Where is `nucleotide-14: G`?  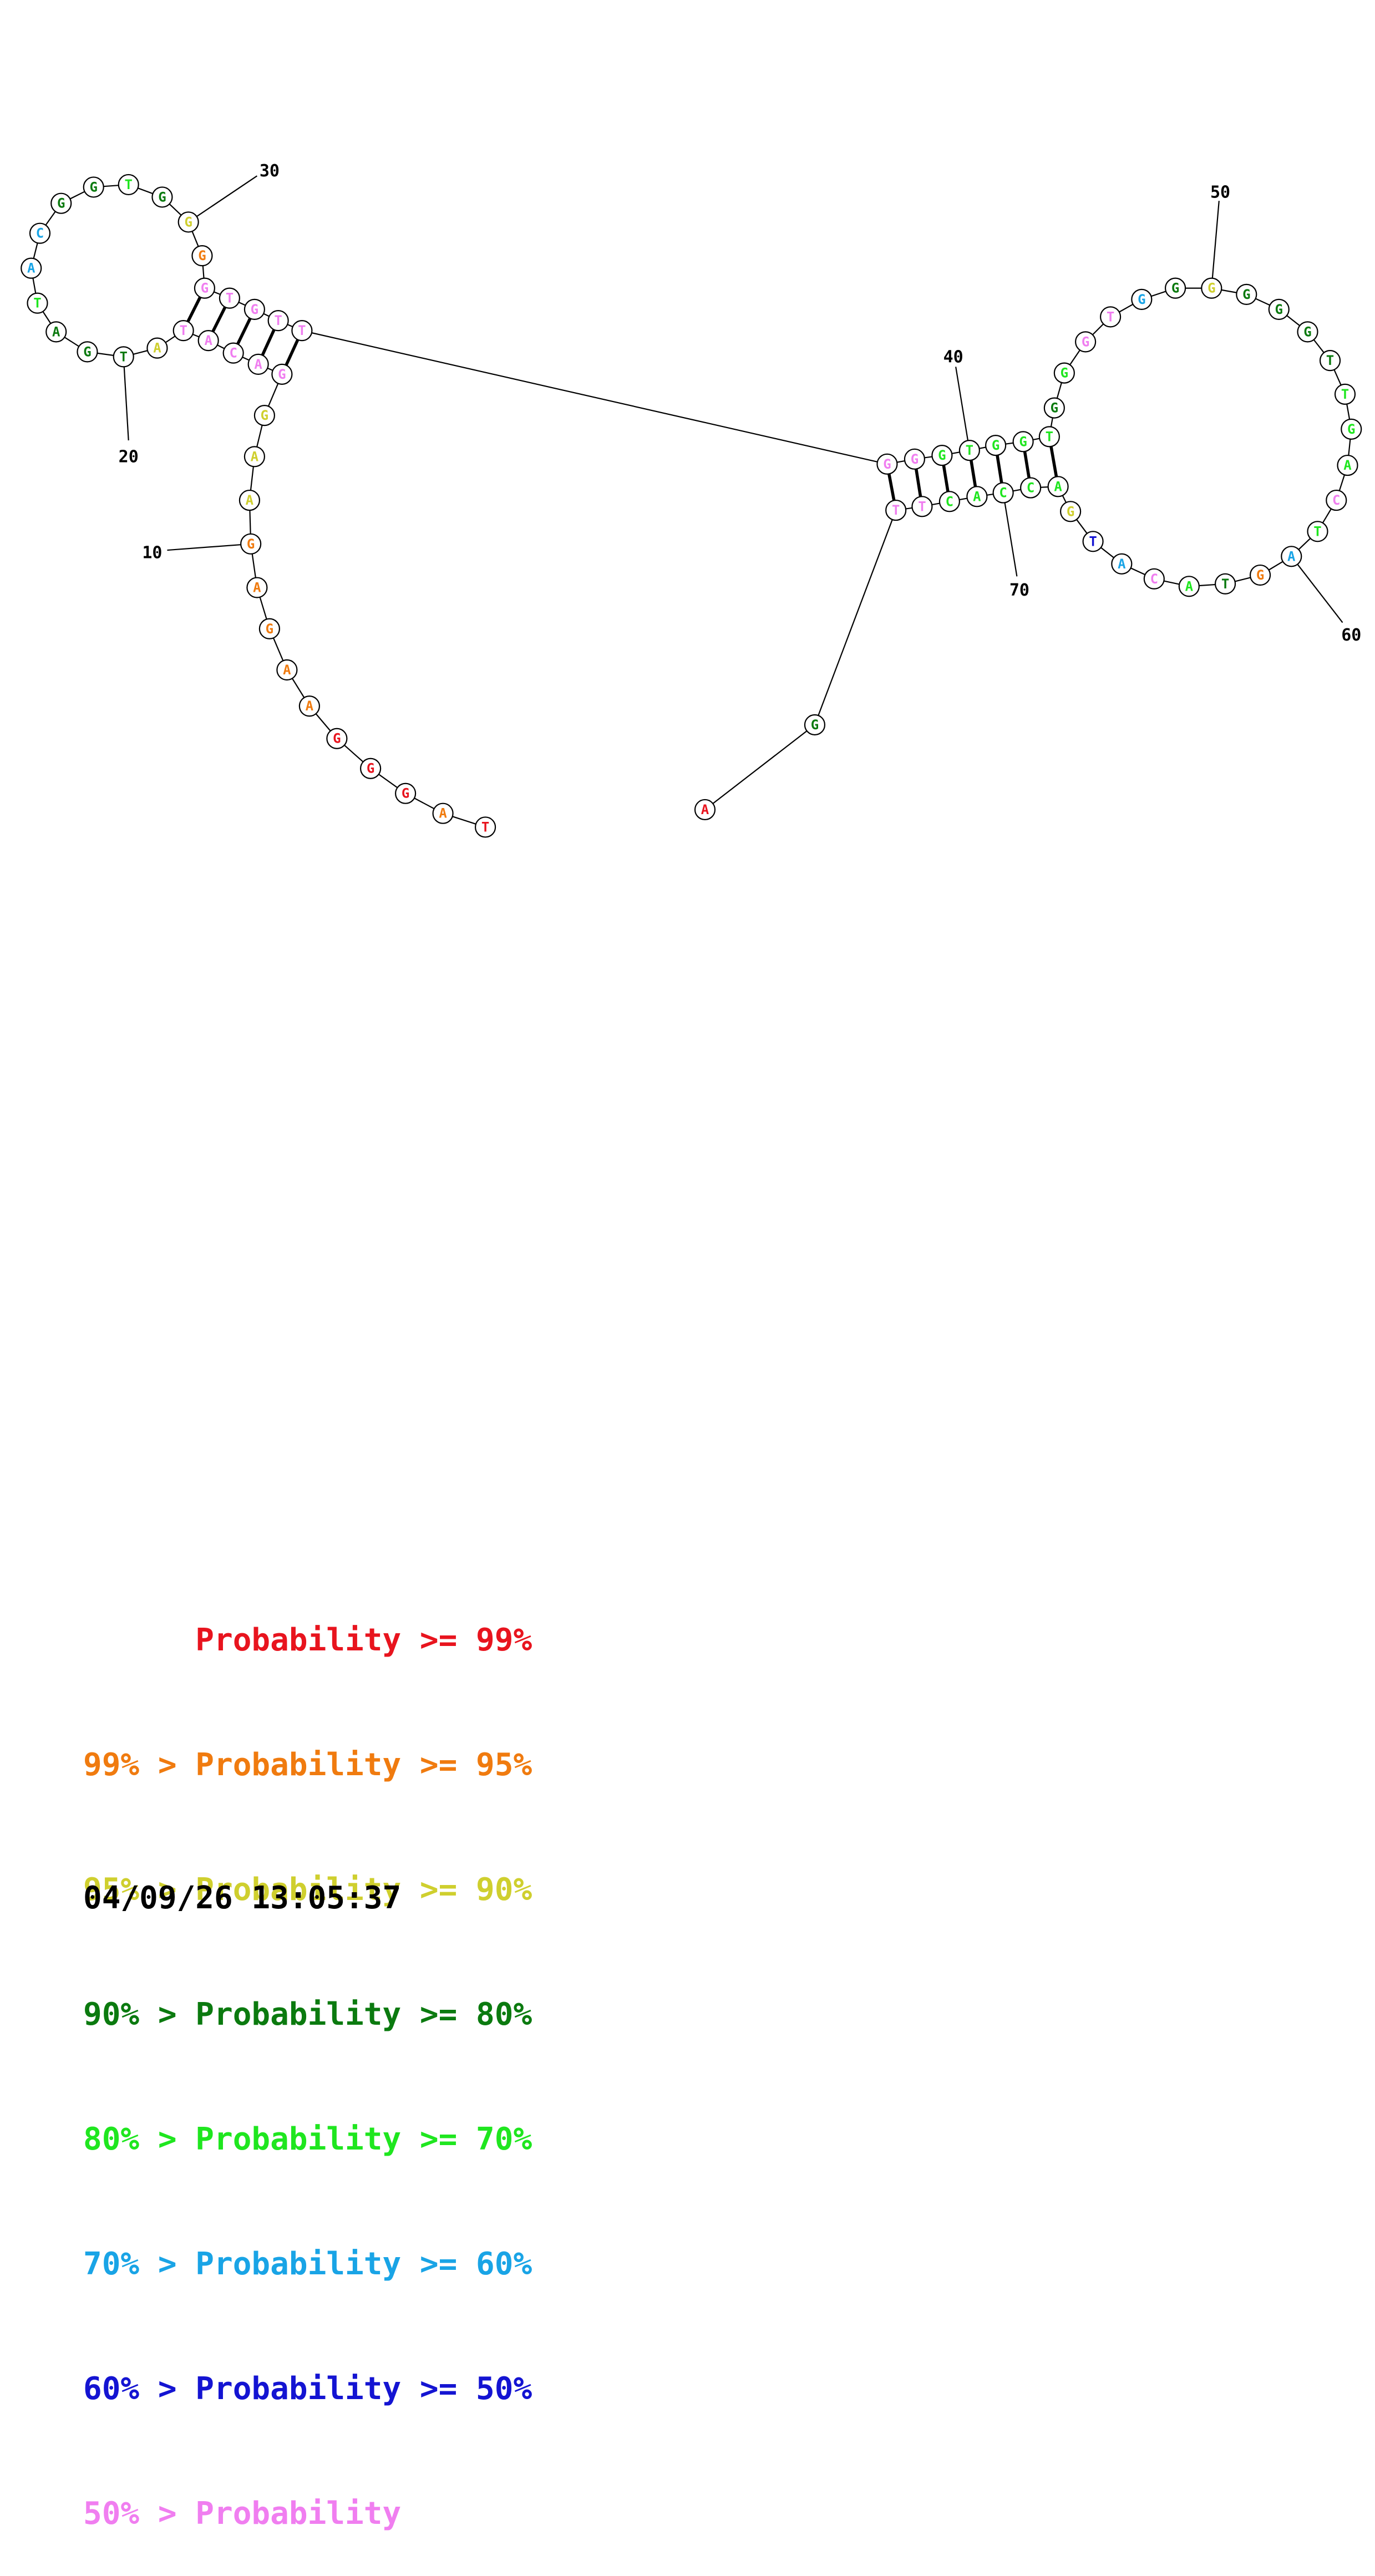 nucleotide-14: G is located at coordinates (282, 374).